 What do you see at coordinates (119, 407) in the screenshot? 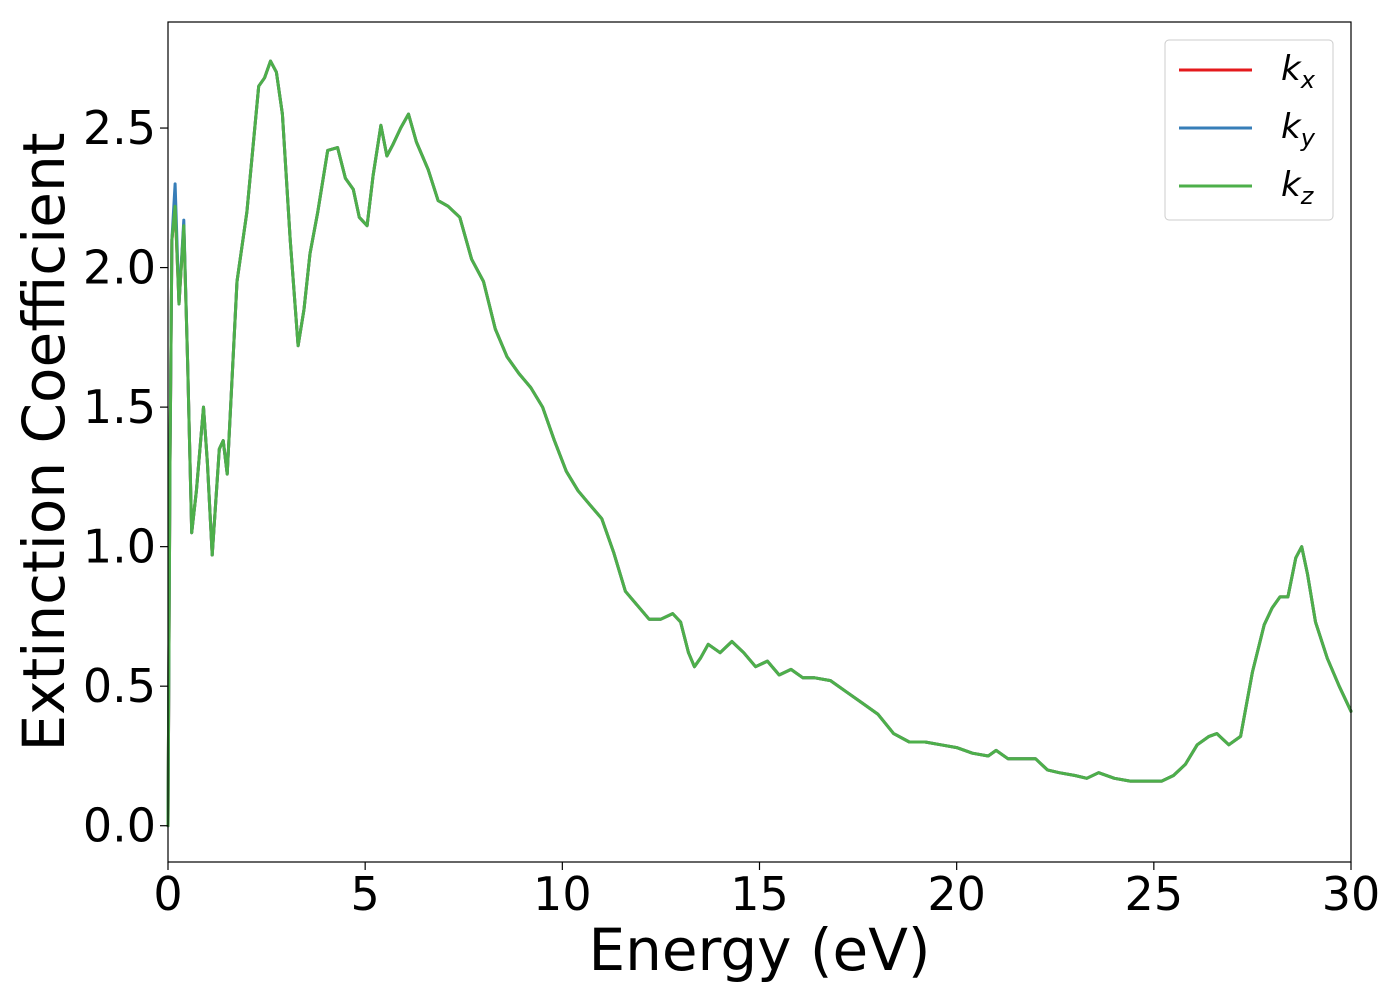
I see `y-tick-label: 1.5` at bounding box center [119, 407].